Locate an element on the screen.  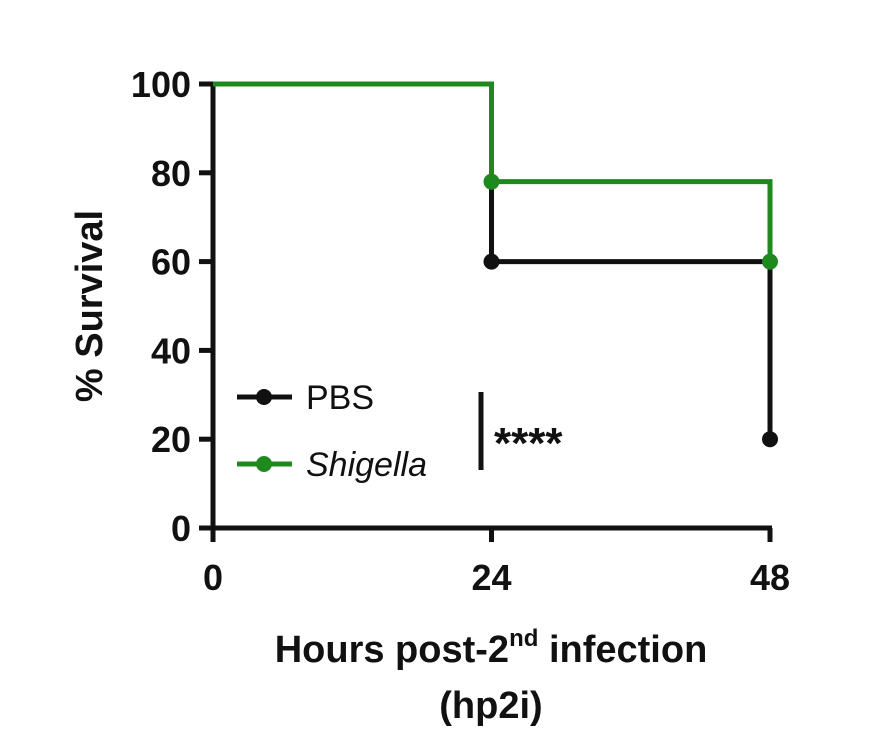
x-axis-title: Hours post-2nd infection is located at coordinates (491, 648).